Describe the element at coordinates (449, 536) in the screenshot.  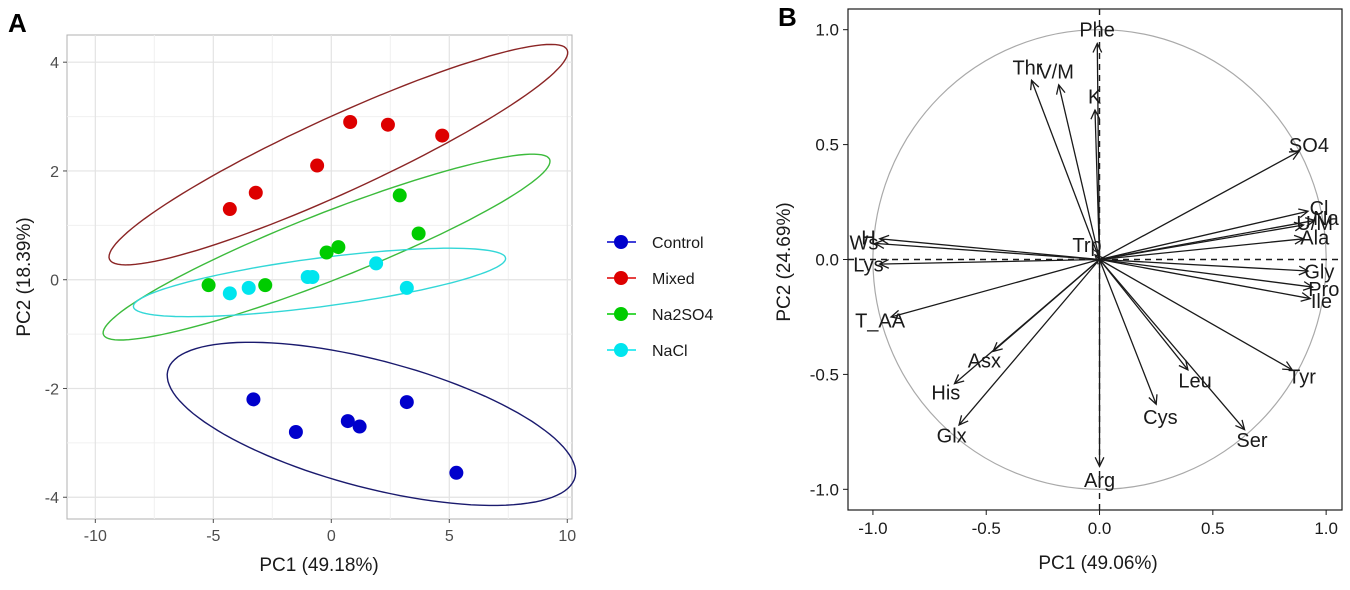
I see `x-tick-label: 5` at that location.